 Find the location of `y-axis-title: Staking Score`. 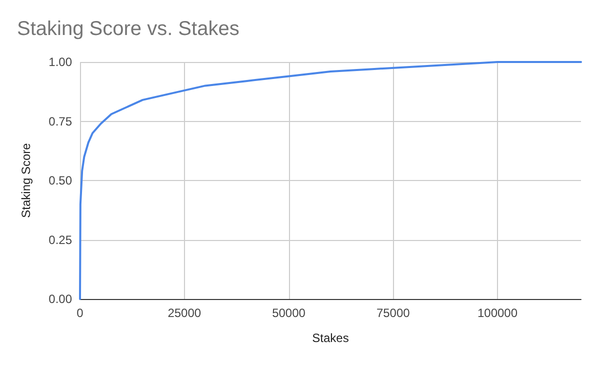

y-axis-title: Staking Score is located at coordinates (26, 180).